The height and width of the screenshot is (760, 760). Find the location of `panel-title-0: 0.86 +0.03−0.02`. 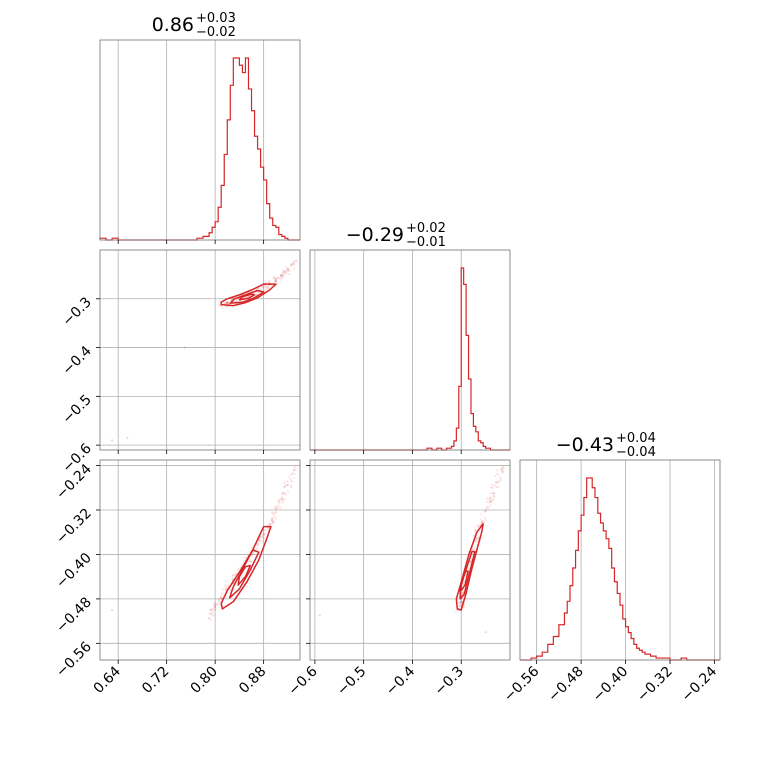

panel-title-0: 0.86 +0.03−0.02 is located at coordinates (194, 25).